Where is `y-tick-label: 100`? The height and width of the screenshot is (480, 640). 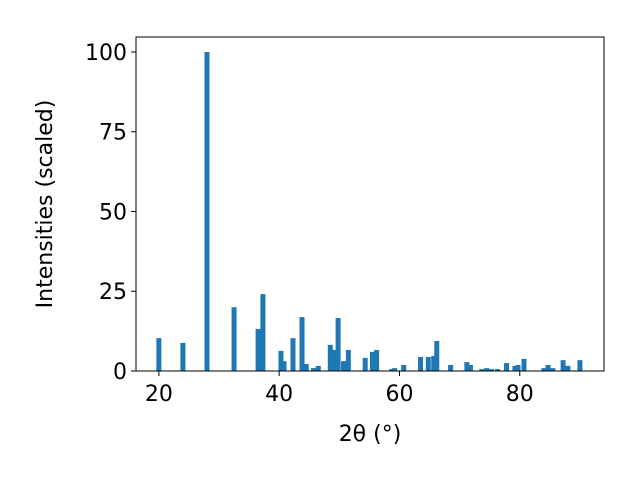 y-tick-label: 100 is located at coordinates (106, 53).